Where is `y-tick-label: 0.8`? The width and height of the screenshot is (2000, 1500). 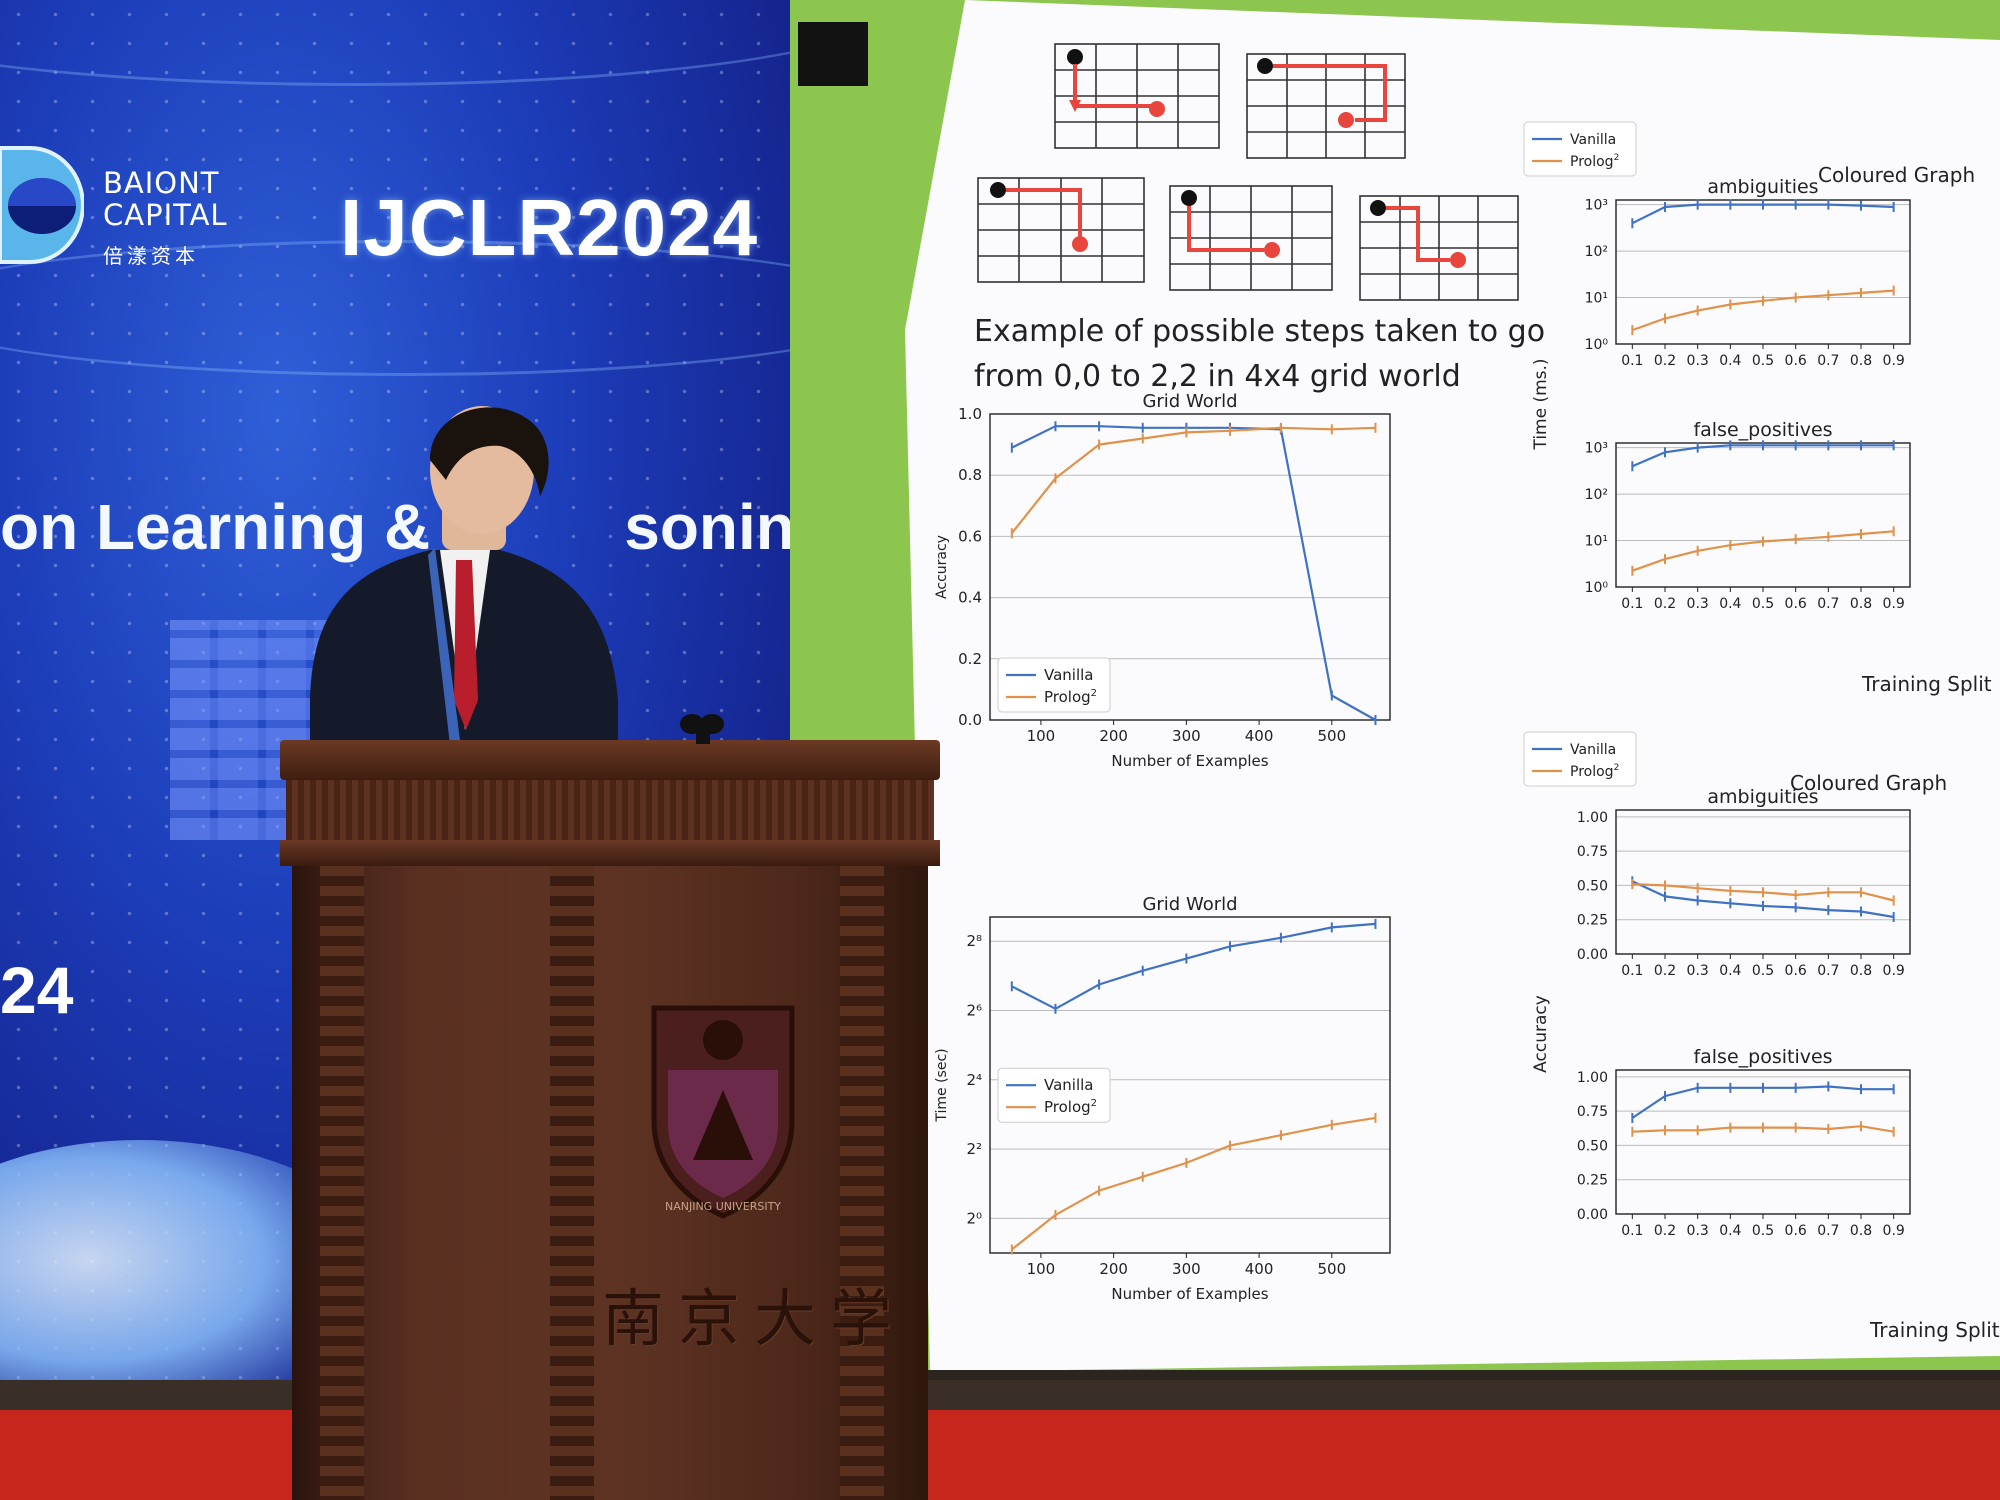 y-tick-label: 0.8 is located at coordinates (970, 475).